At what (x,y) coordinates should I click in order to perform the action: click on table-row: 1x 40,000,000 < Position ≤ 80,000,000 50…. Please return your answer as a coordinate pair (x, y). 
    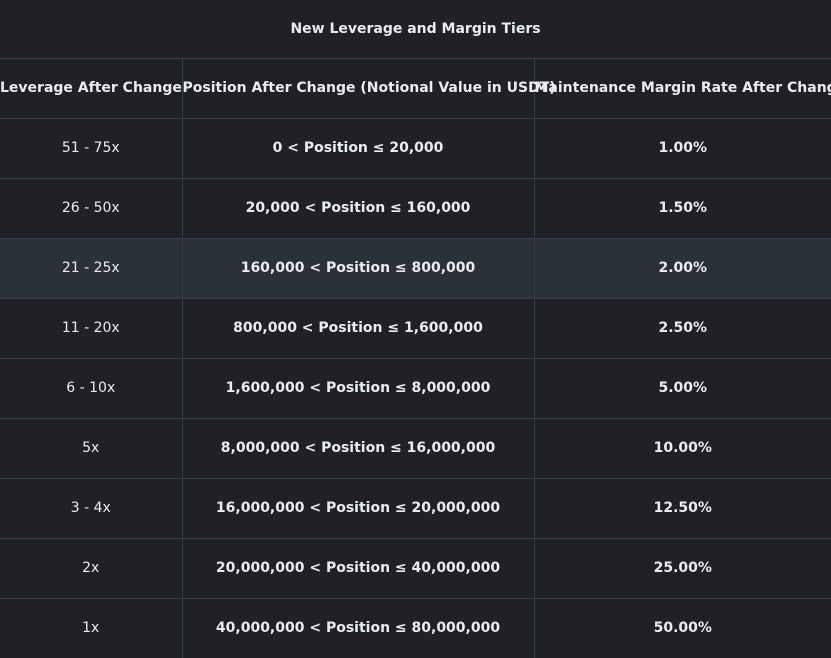
    Looking at the image, I should click on (415, 628).